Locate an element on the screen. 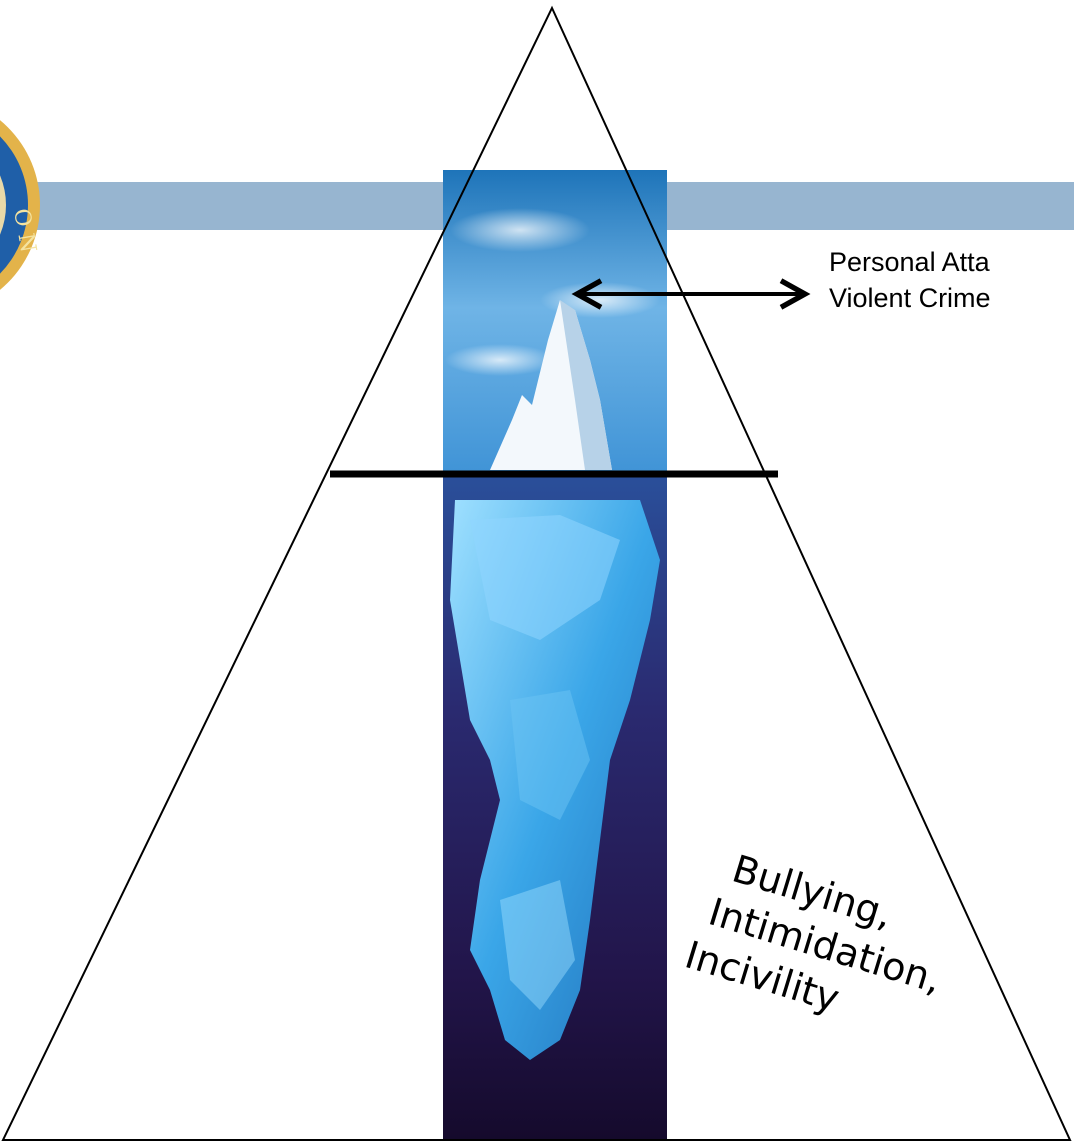 Image resolution: width=1074 pixels, height=1145 pixels. top-label: Personal Atta Violent Crime is located at coordinates (913, 280).